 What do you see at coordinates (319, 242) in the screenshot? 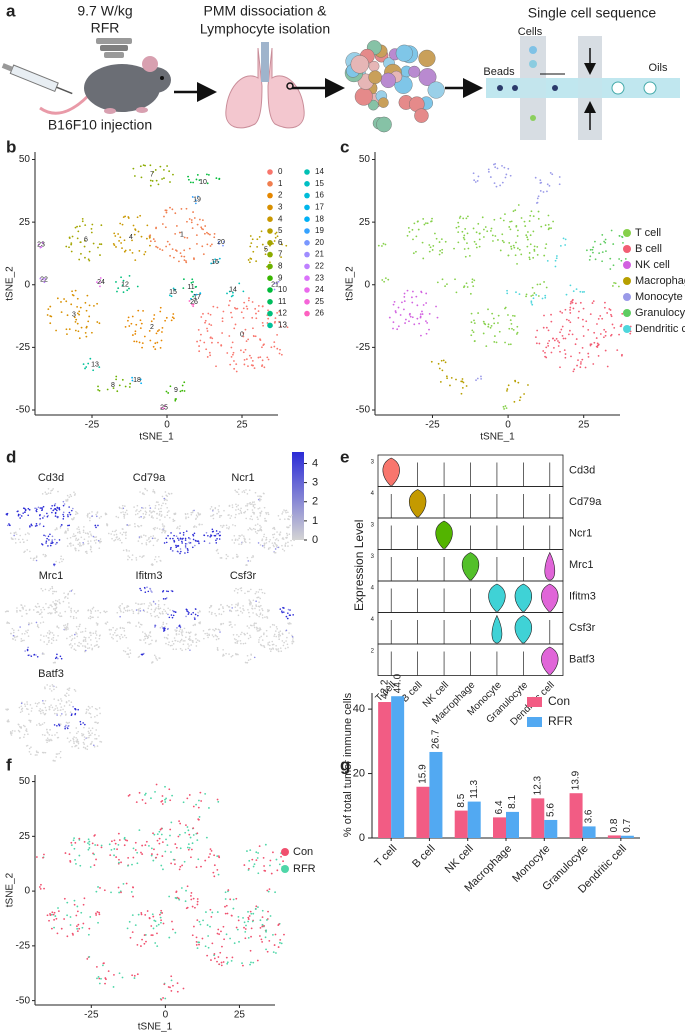
I see `legend-label: 20` at bounding box center [319, 242].